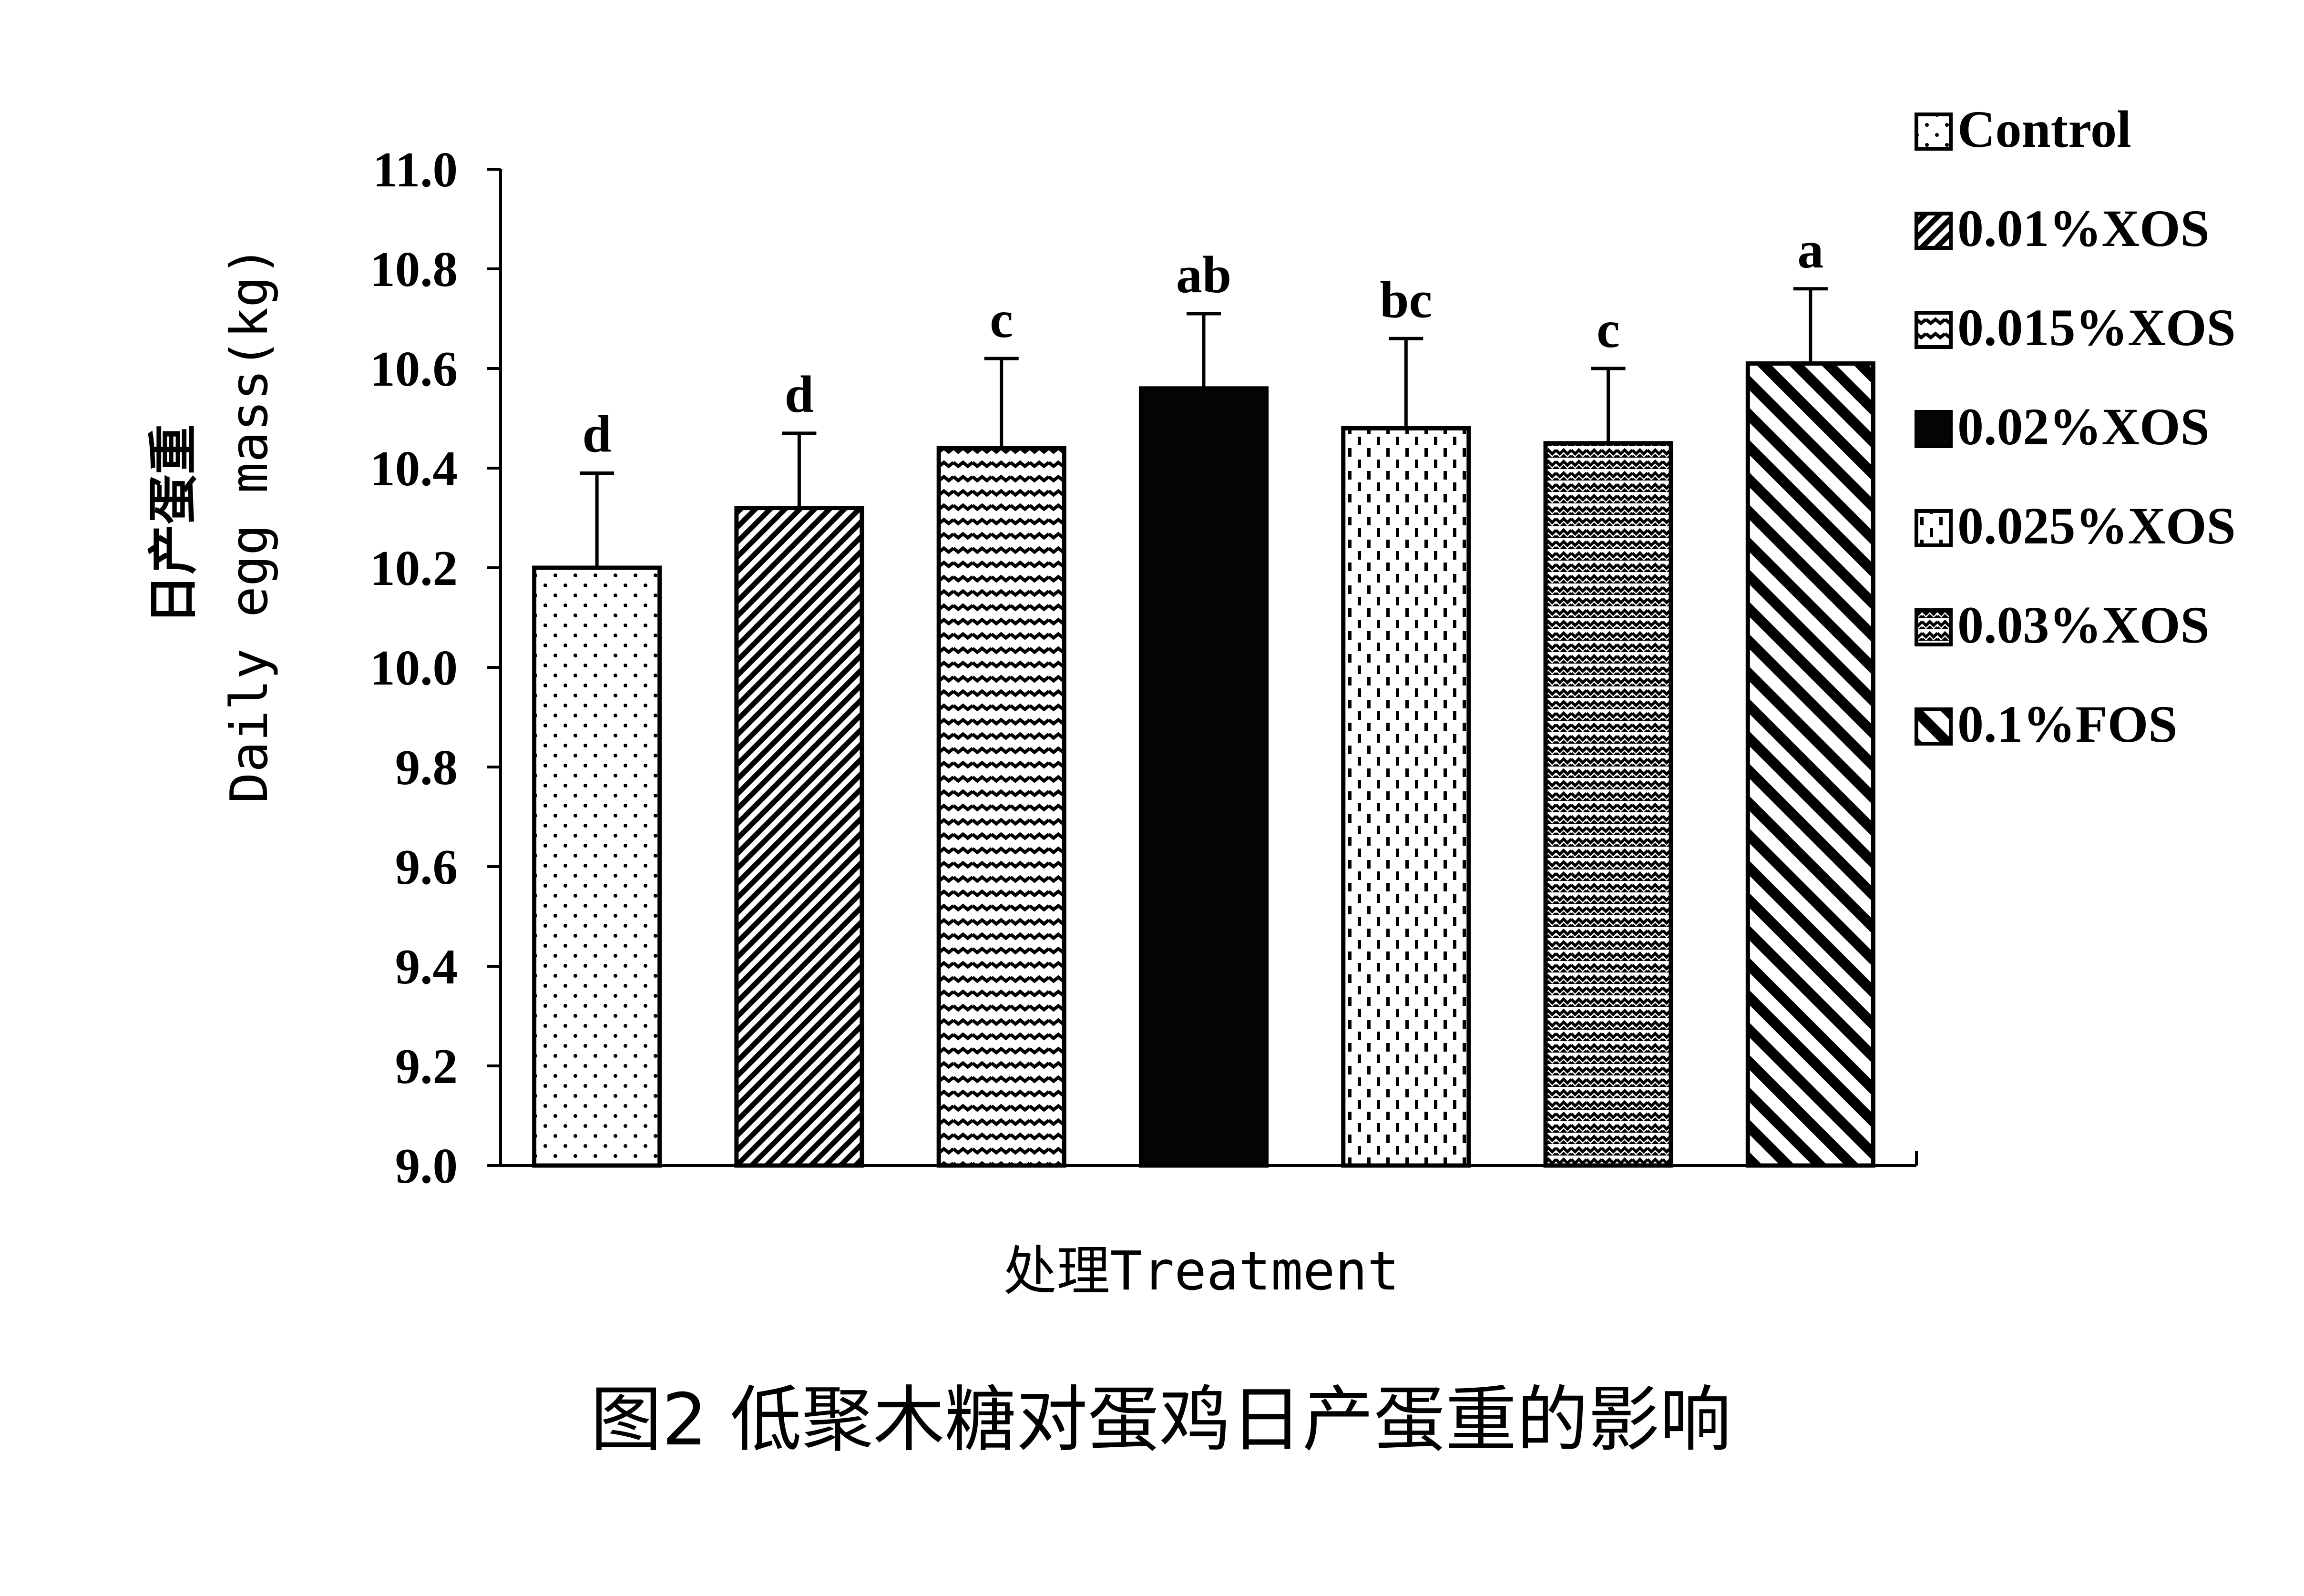  I want to click on y-tick-label: 9.4, so click(426, 966).